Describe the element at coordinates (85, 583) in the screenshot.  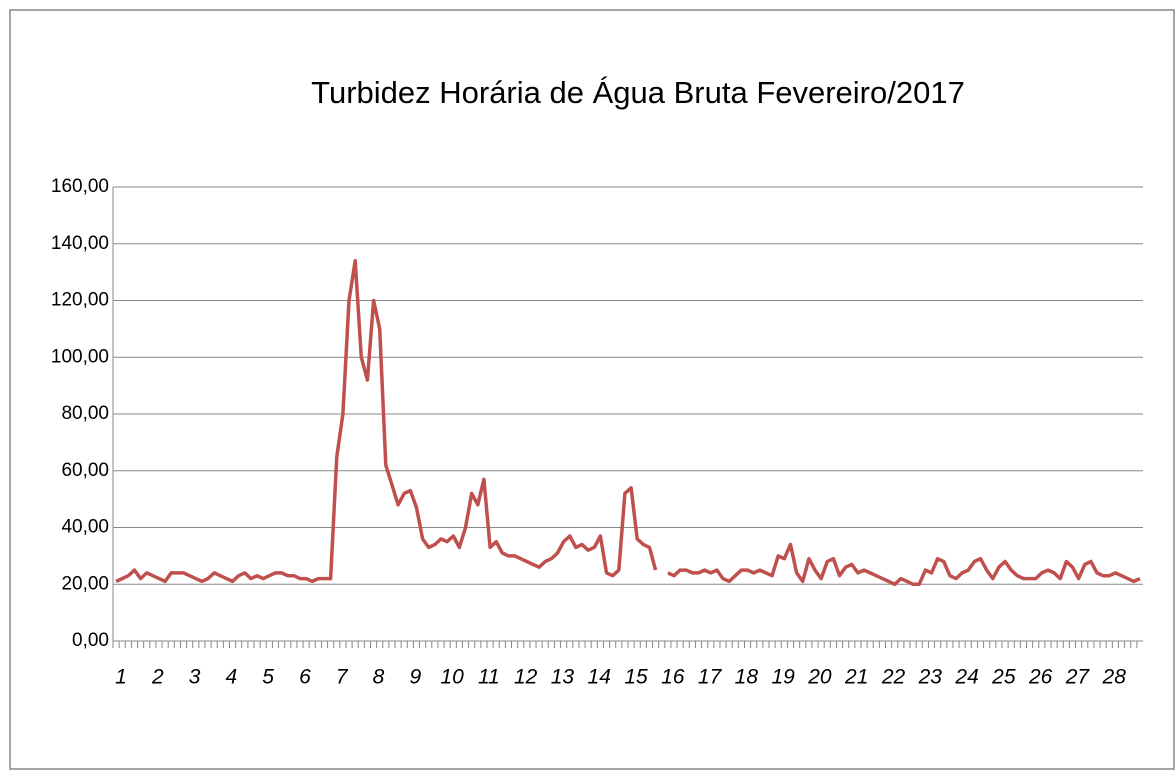
I see `y-tick-label: 20,00` at that location.